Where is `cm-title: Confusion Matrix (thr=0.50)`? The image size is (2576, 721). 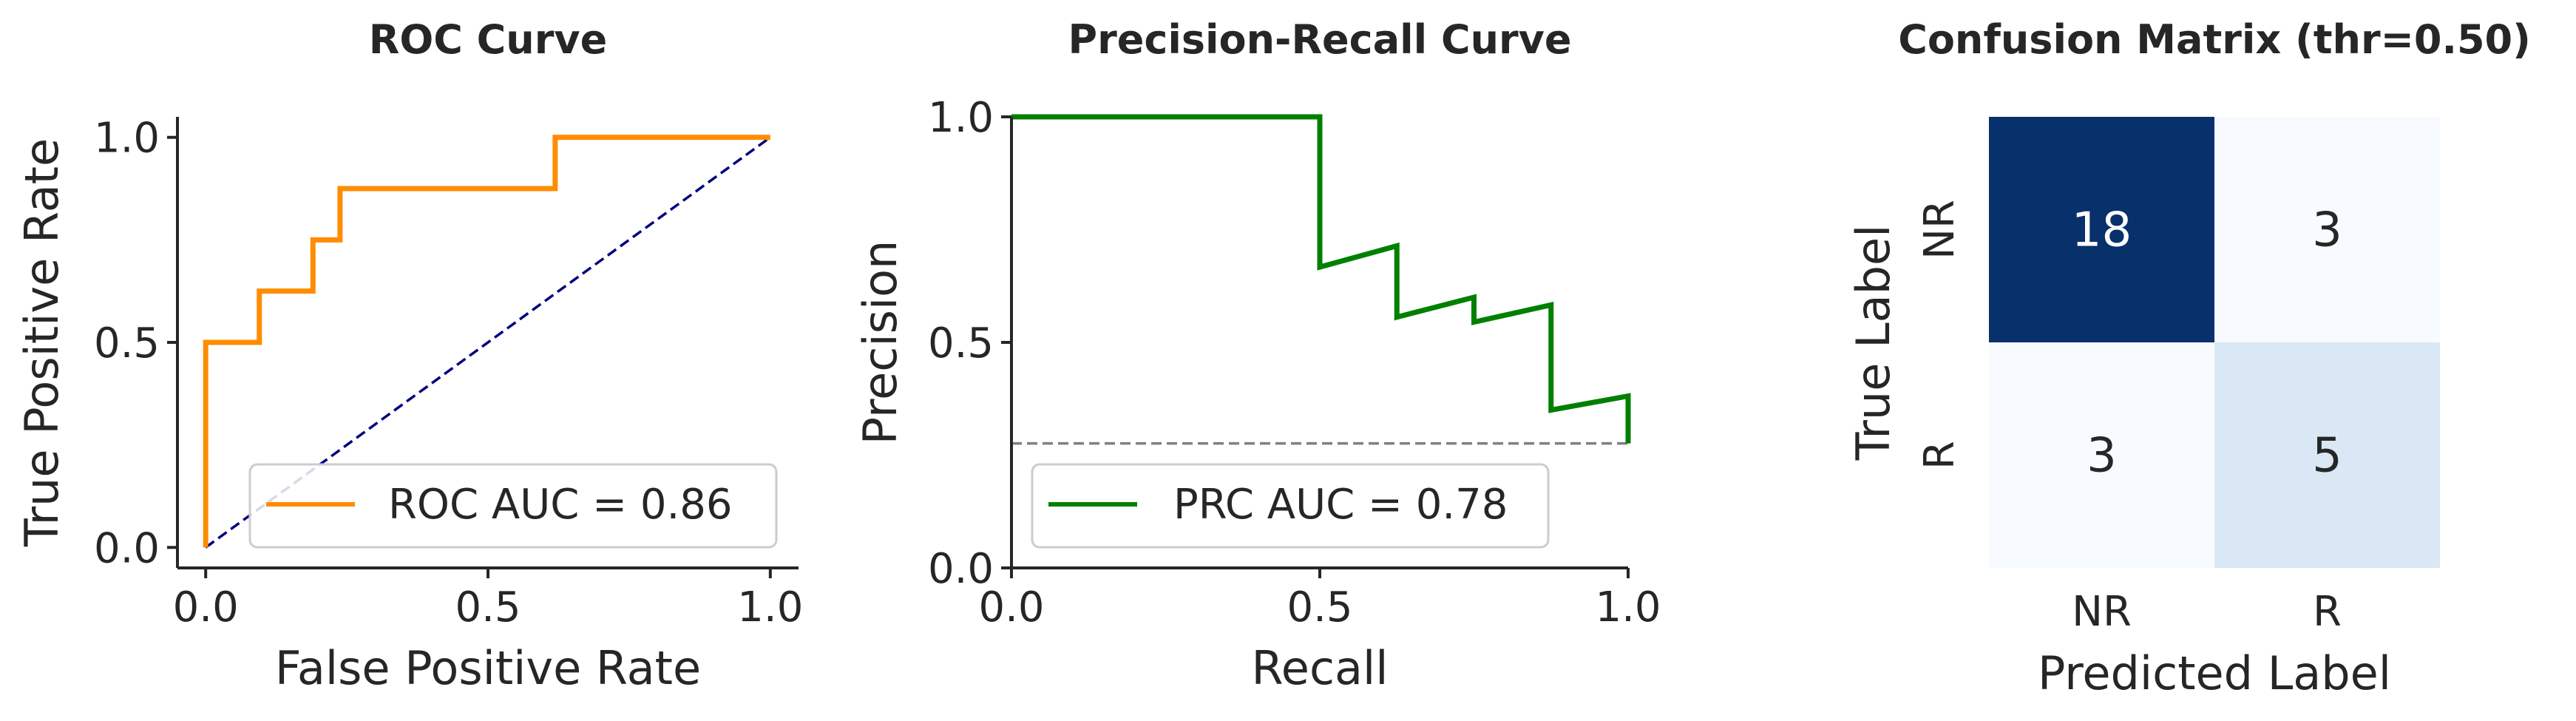 cm-title: Confusion Matrix (thr=0.50) is located at coordinates (2214, 39).